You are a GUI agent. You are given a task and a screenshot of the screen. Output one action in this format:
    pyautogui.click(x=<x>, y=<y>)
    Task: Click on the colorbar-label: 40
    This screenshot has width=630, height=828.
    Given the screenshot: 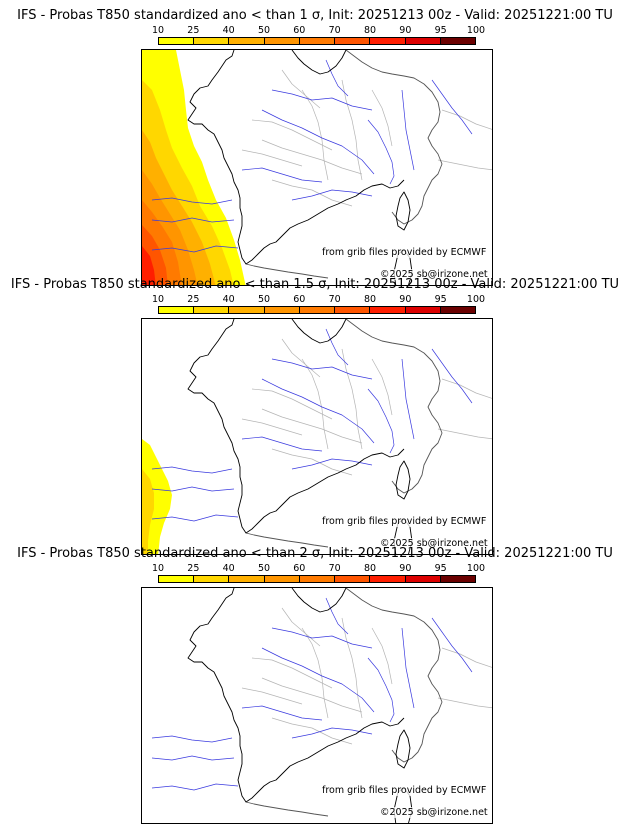 What is the action you would take?
    pyautogui.click(x=228, y=299)
    